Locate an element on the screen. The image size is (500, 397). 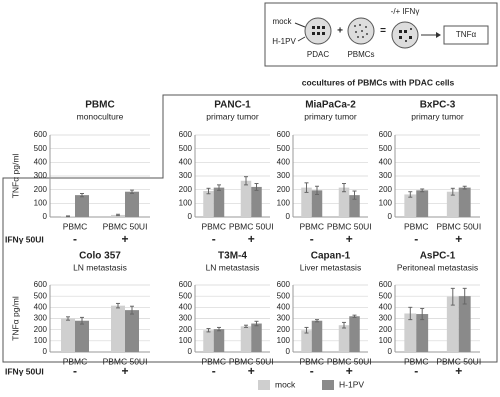
y-tick-label: 600 is located at coordinates (41, 134).